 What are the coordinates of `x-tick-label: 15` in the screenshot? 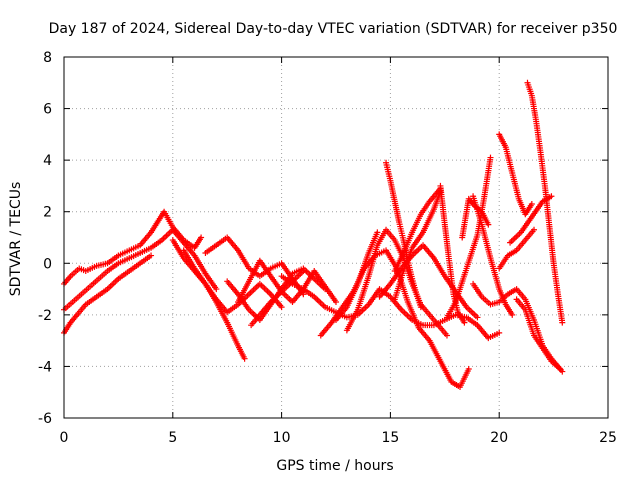 It's located at (390, 438).